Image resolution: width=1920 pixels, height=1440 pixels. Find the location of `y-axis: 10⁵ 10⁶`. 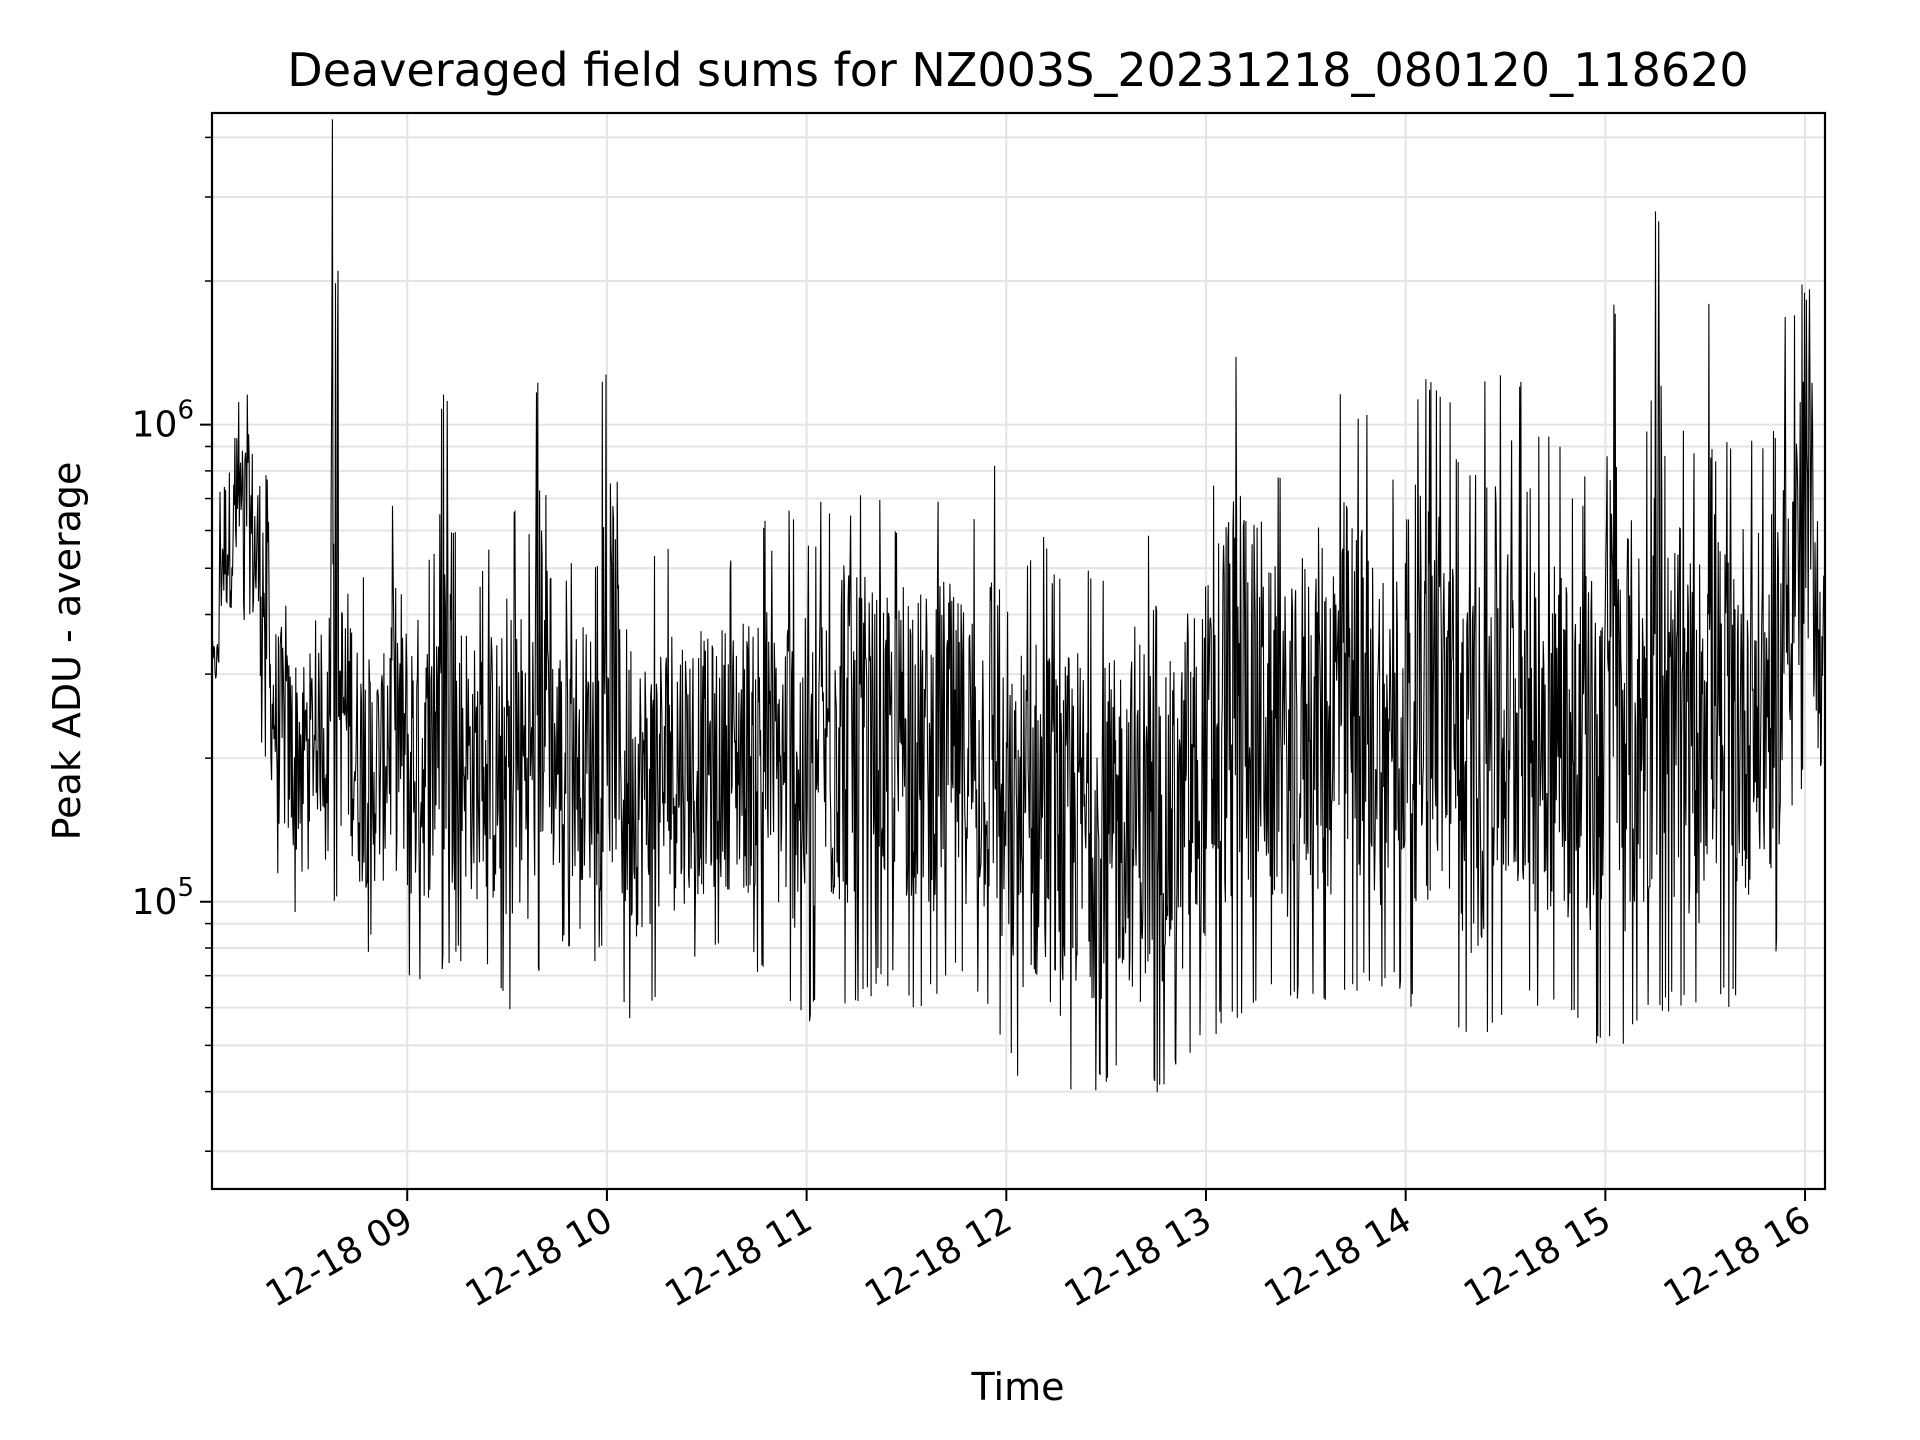

y-axis: 10⁵ 10⁶ is located at coordinates (172, 644).